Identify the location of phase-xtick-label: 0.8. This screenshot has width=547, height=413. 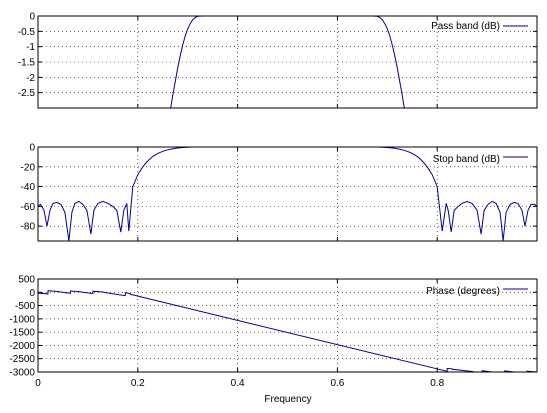
(437, 383).